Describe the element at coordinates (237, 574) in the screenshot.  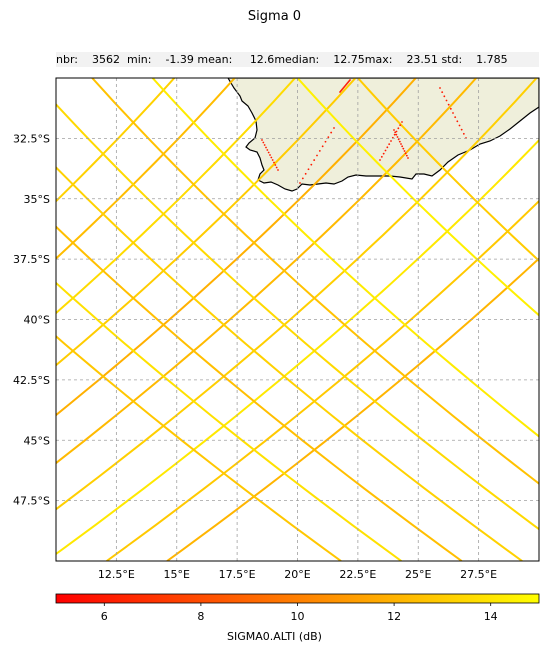
I see `lon-tick-label: 17.5°E` at that location.